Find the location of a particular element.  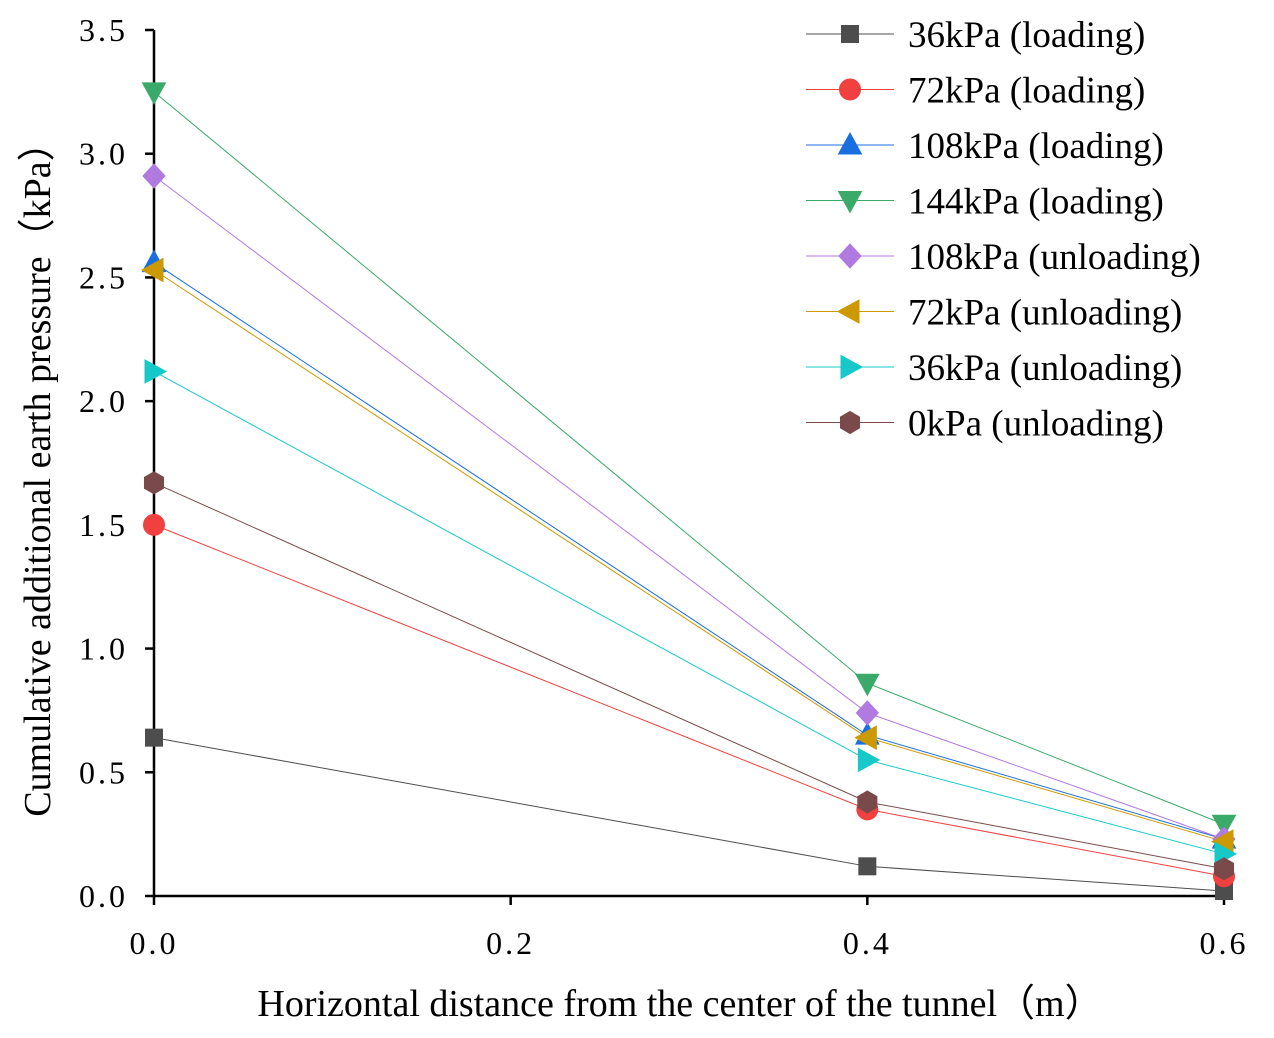

legend-label: 0kPa (unloading) is located at coordinates (1036, 424).